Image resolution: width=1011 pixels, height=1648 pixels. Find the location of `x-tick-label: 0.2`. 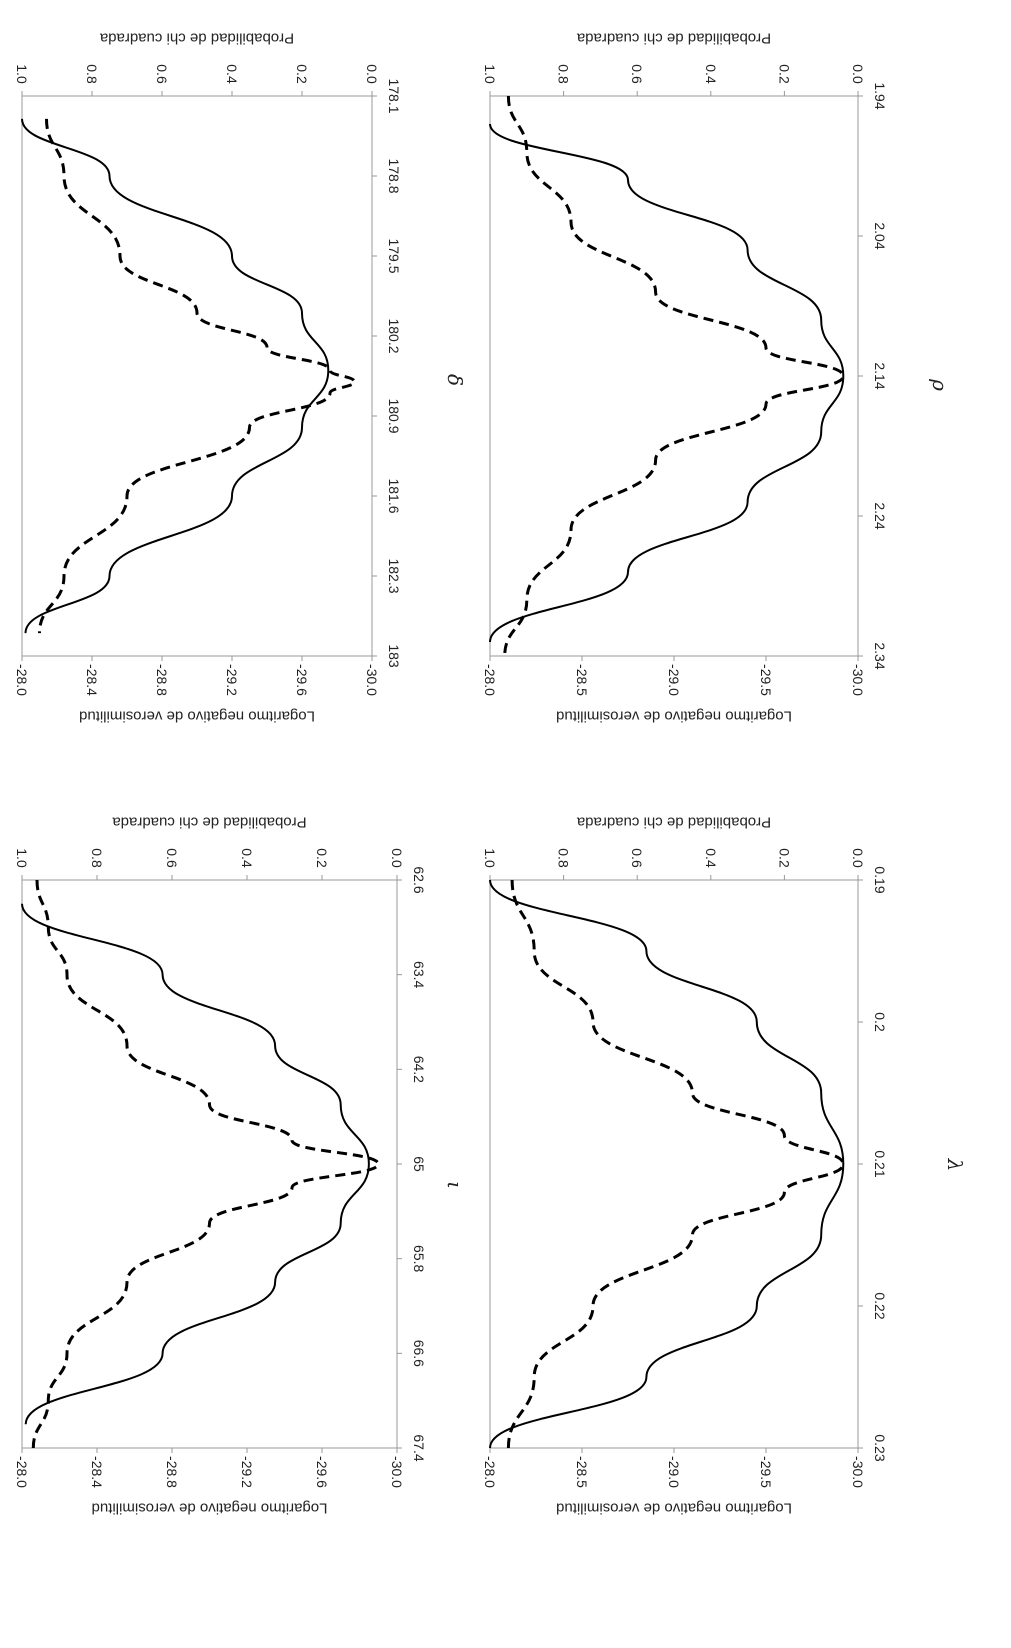

x-tick-label: 0.2 is located at coordinates (880, 1022).